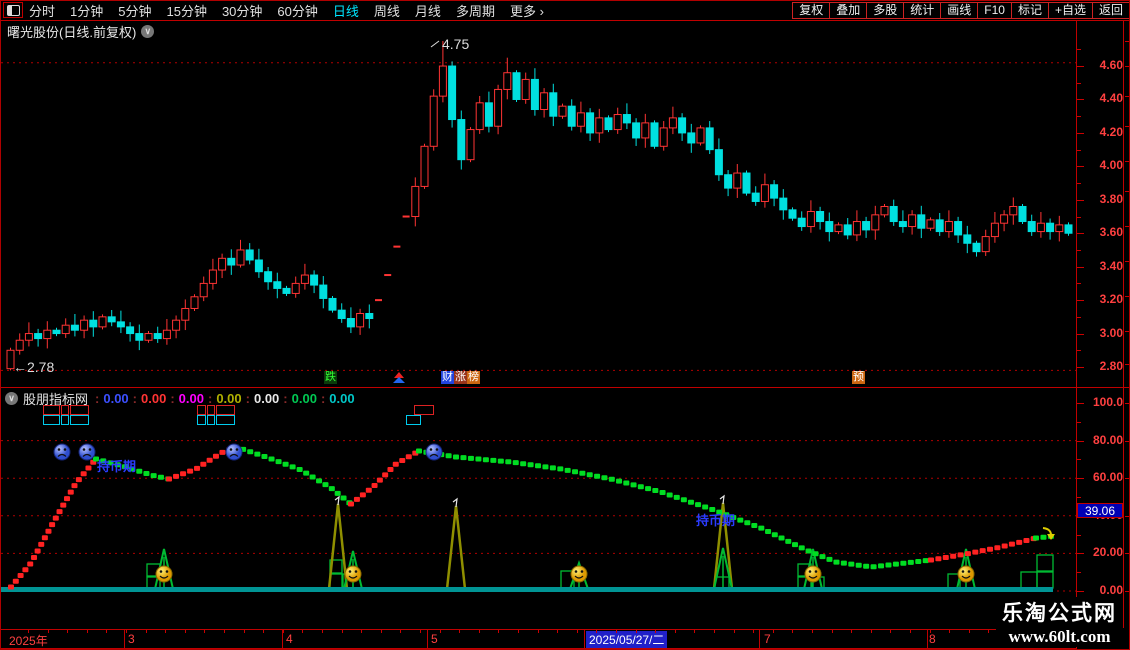  Describe the element at coordinates (1070, 10) in the screenshot. I see `toolbar-button: +自选` at that location.